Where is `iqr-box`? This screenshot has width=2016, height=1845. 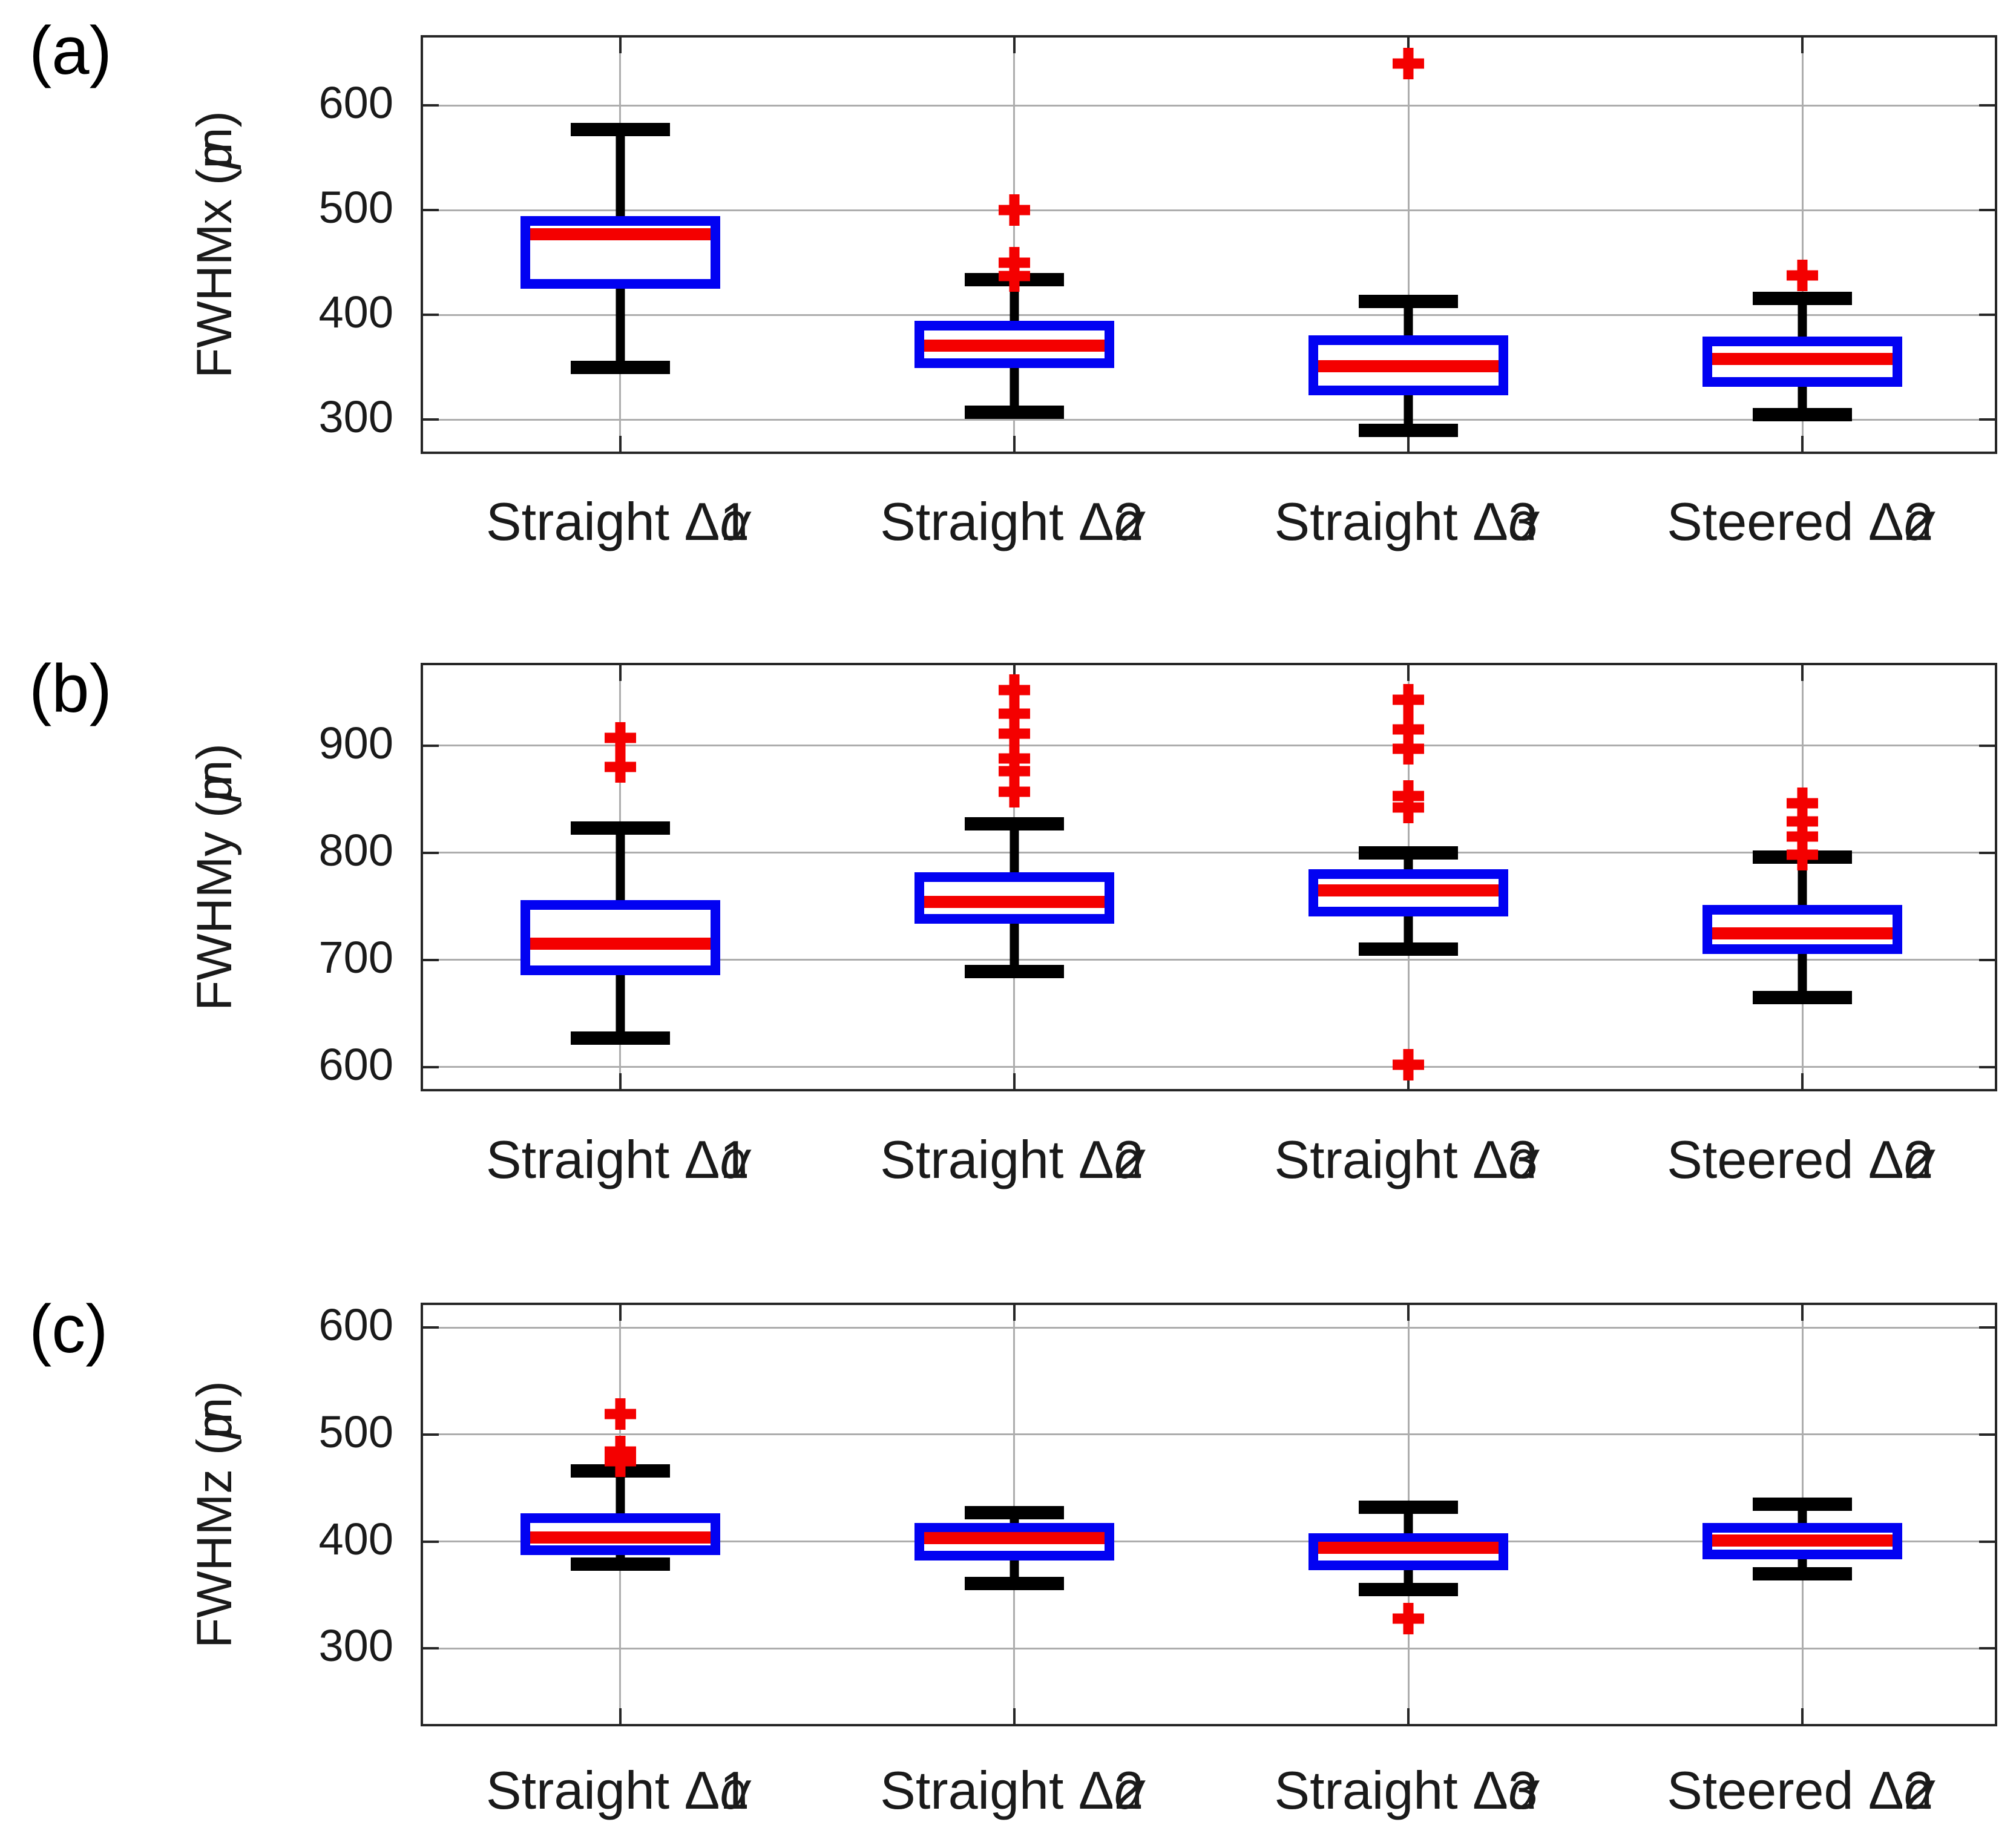 iqr-box is located at coordinates (620, 252).